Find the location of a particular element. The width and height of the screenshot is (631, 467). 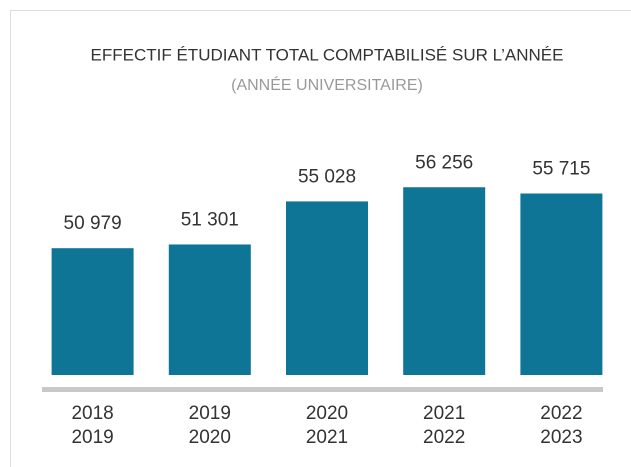

value-label: 50 979 is located at coordinates (93, 223).